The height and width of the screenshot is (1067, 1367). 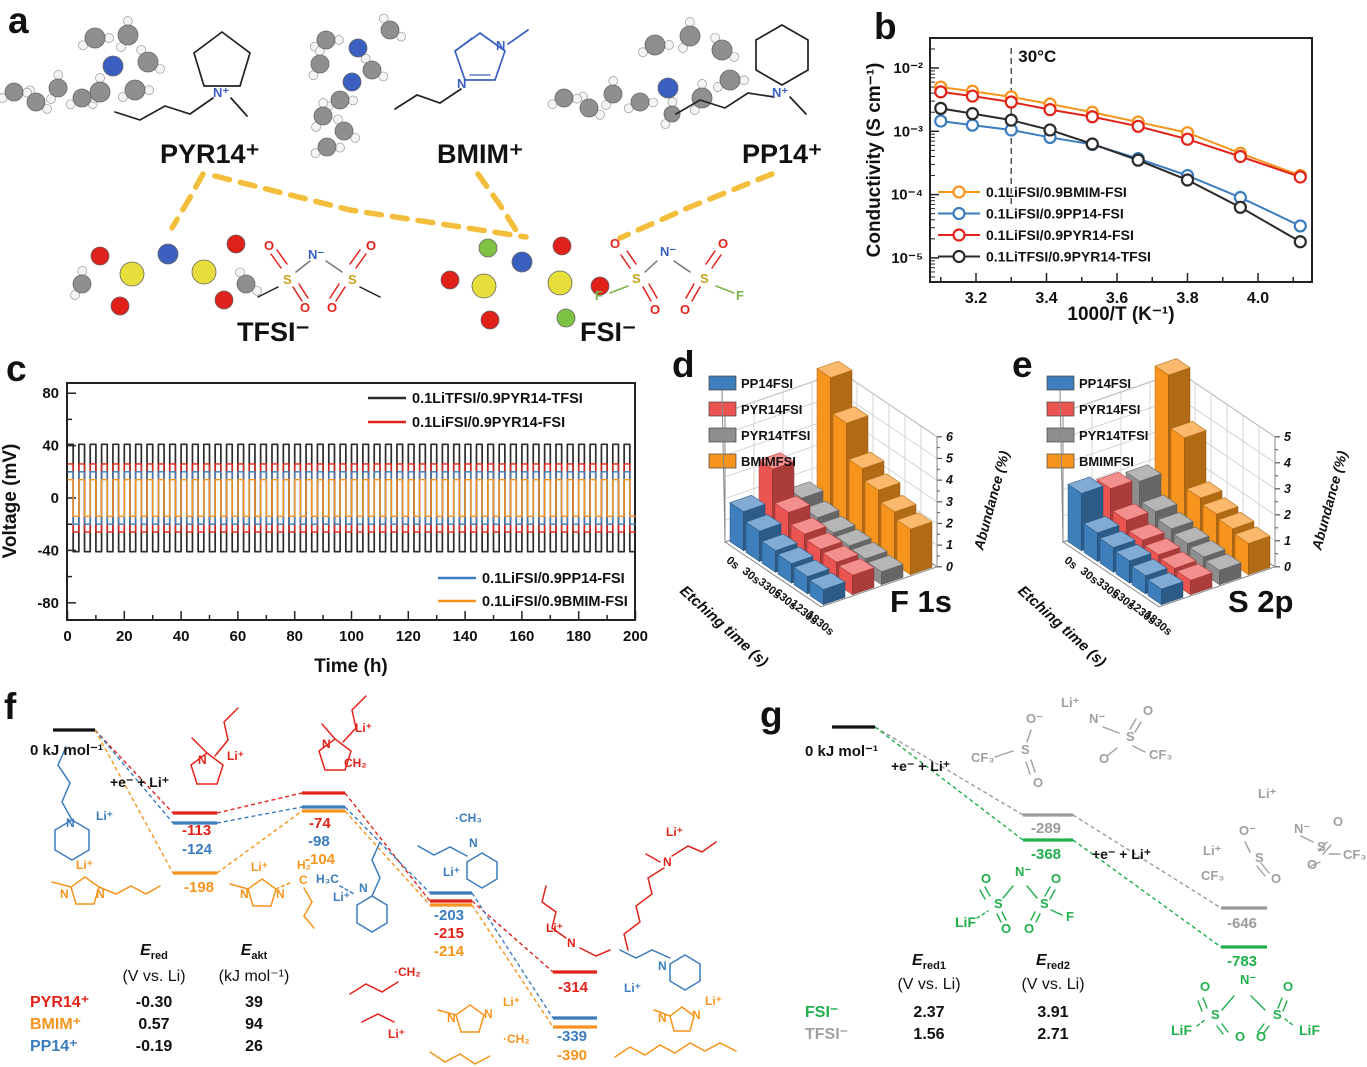 I want to click on svg-text: -40, so click(x=48, y=550).